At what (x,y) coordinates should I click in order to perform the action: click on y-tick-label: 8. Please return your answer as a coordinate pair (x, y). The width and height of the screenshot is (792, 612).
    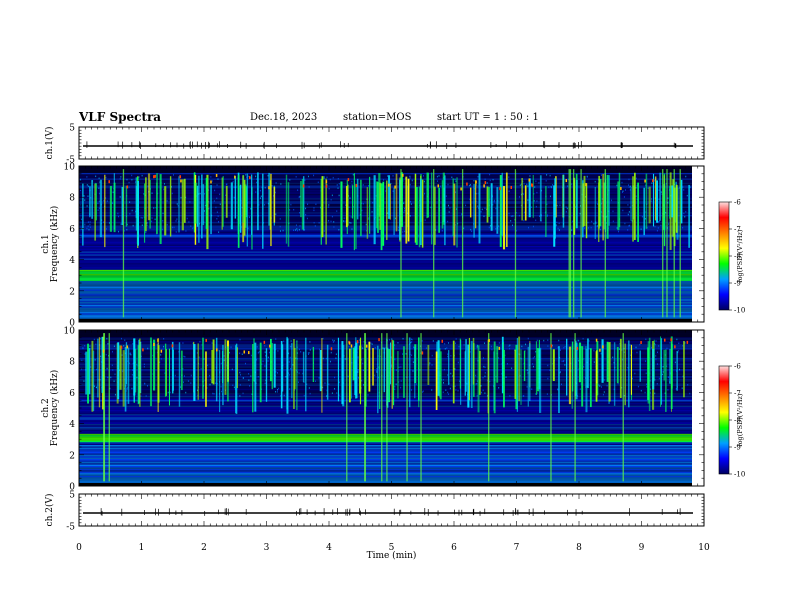
    Looking at the image, I should click on (72, 199).